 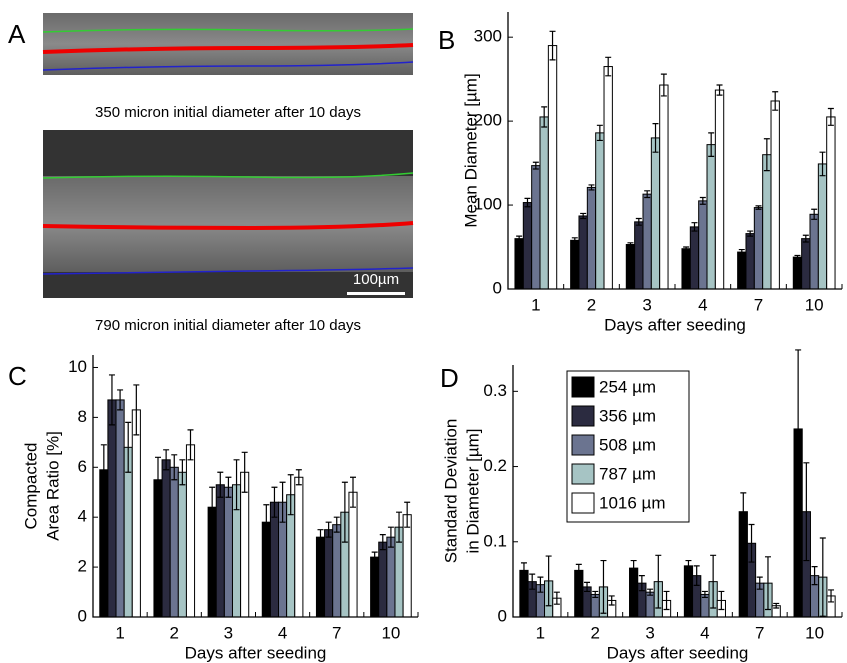 What do you see at coordinates (17, 376) in the screenshot?
I see `panel-label: C` at bounding box center [17, 376].